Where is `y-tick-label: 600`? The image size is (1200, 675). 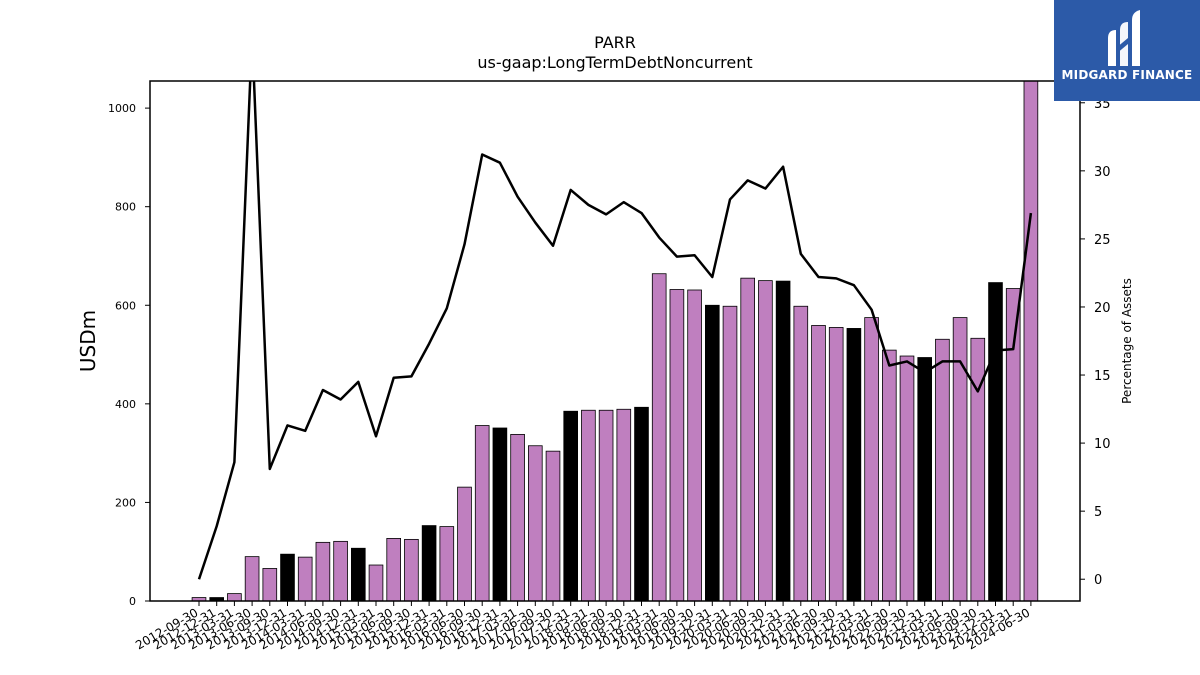
y-tick-label: 600 is located at coordinates (125, 305).